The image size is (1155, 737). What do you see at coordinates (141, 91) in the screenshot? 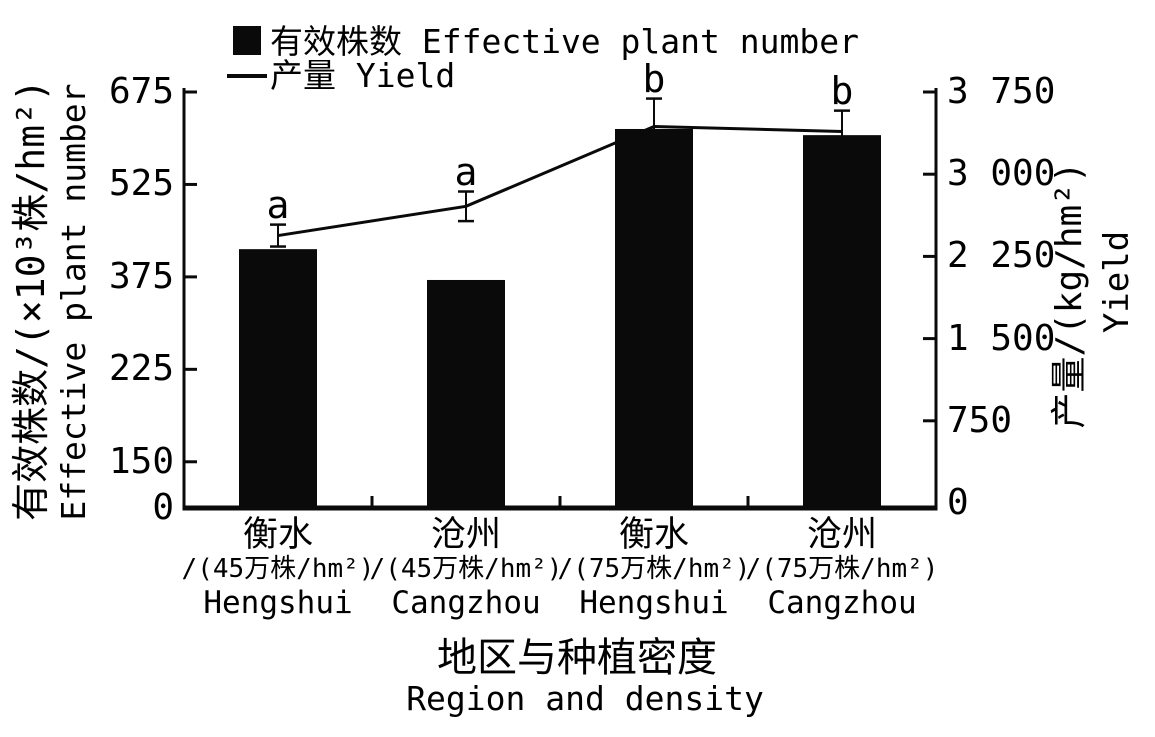
I see `left-axis-tick-label: 675` at bounding box center [141, 91].